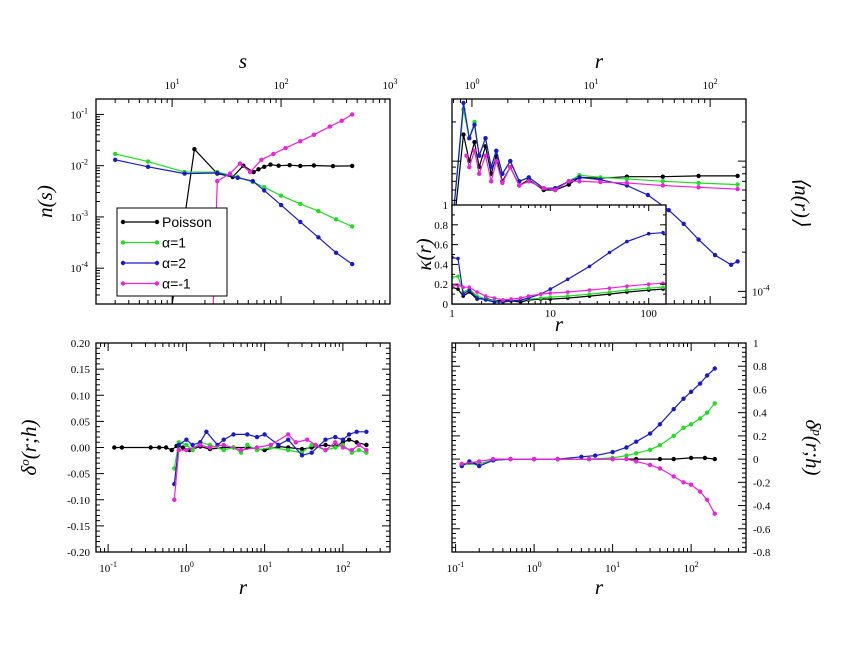 This screenshot has width=843, height=651. I want to click on x-axis-label: s, so click(243, 61).